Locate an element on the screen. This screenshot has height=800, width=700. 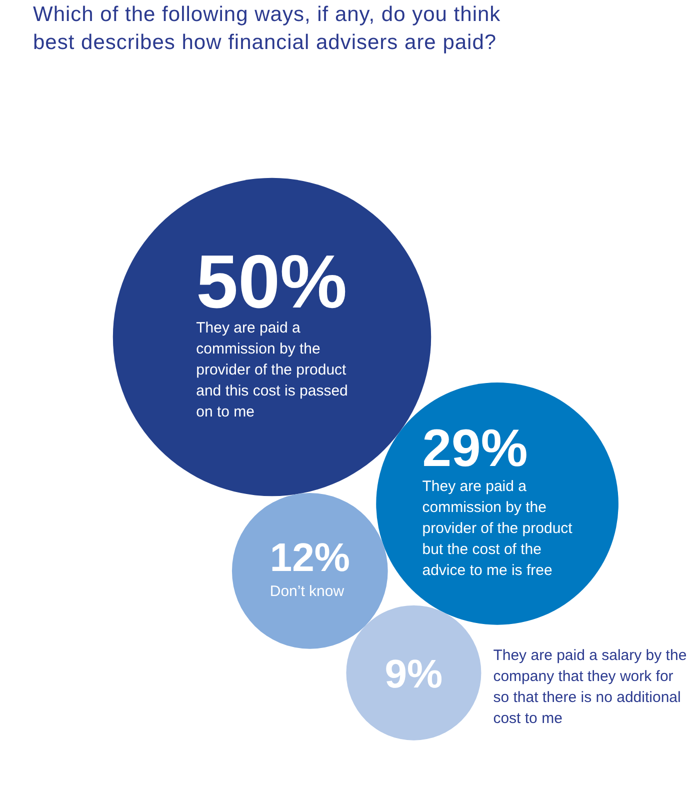
category-label: They are paid a commission by the provider of the product and this cost is passed on to me is located at coordinates (272, 370).